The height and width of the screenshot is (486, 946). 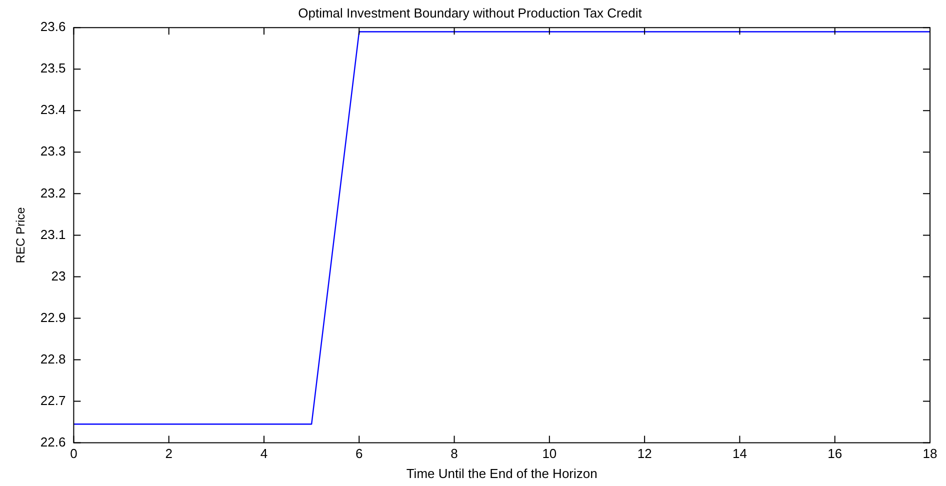 I want to click on y-tick-label: 23, so click(x=58, y=276).